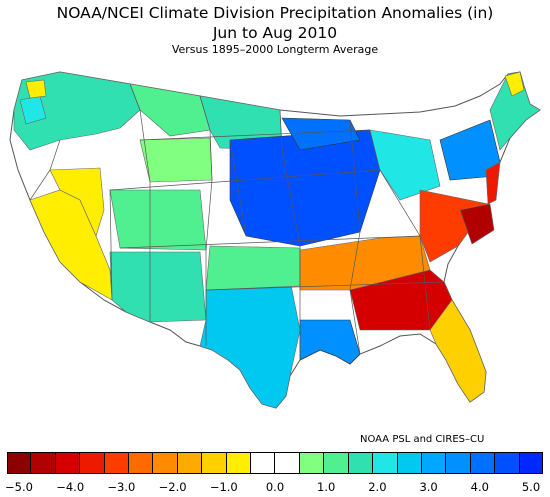 The height and width of the screenshot is (497, 550). I want to click on map-reference-period: Versus 1895–2000 Longterm Average, so click(275, 49).